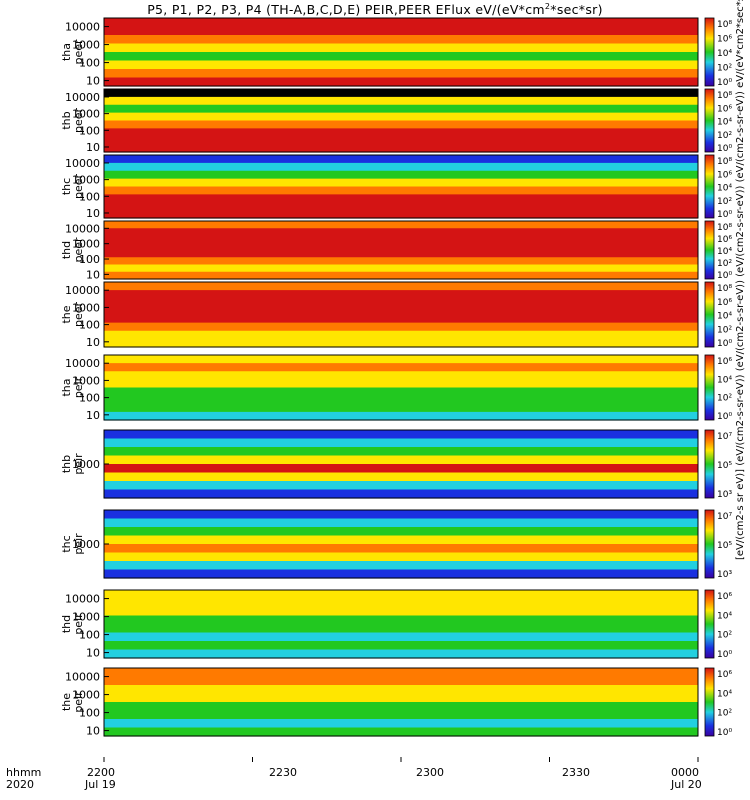 This screenshot has width=750, height=800. Describe the element at coordinates (20, 784) in the screenshot. I see `footer-row2-label: 2020` at that location.